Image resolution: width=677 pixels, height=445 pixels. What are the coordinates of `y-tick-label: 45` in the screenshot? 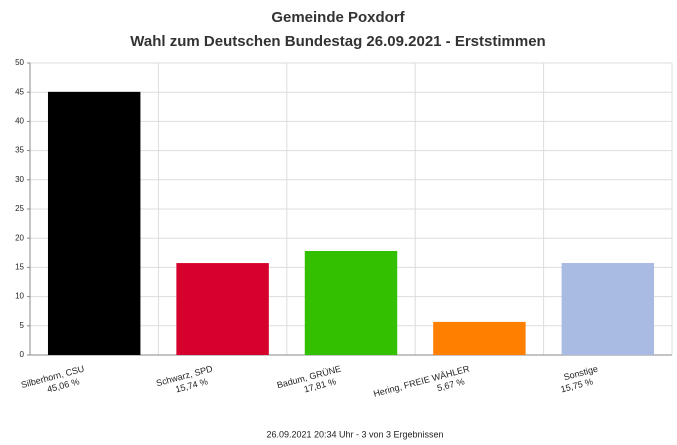 It's located at (19, 91).